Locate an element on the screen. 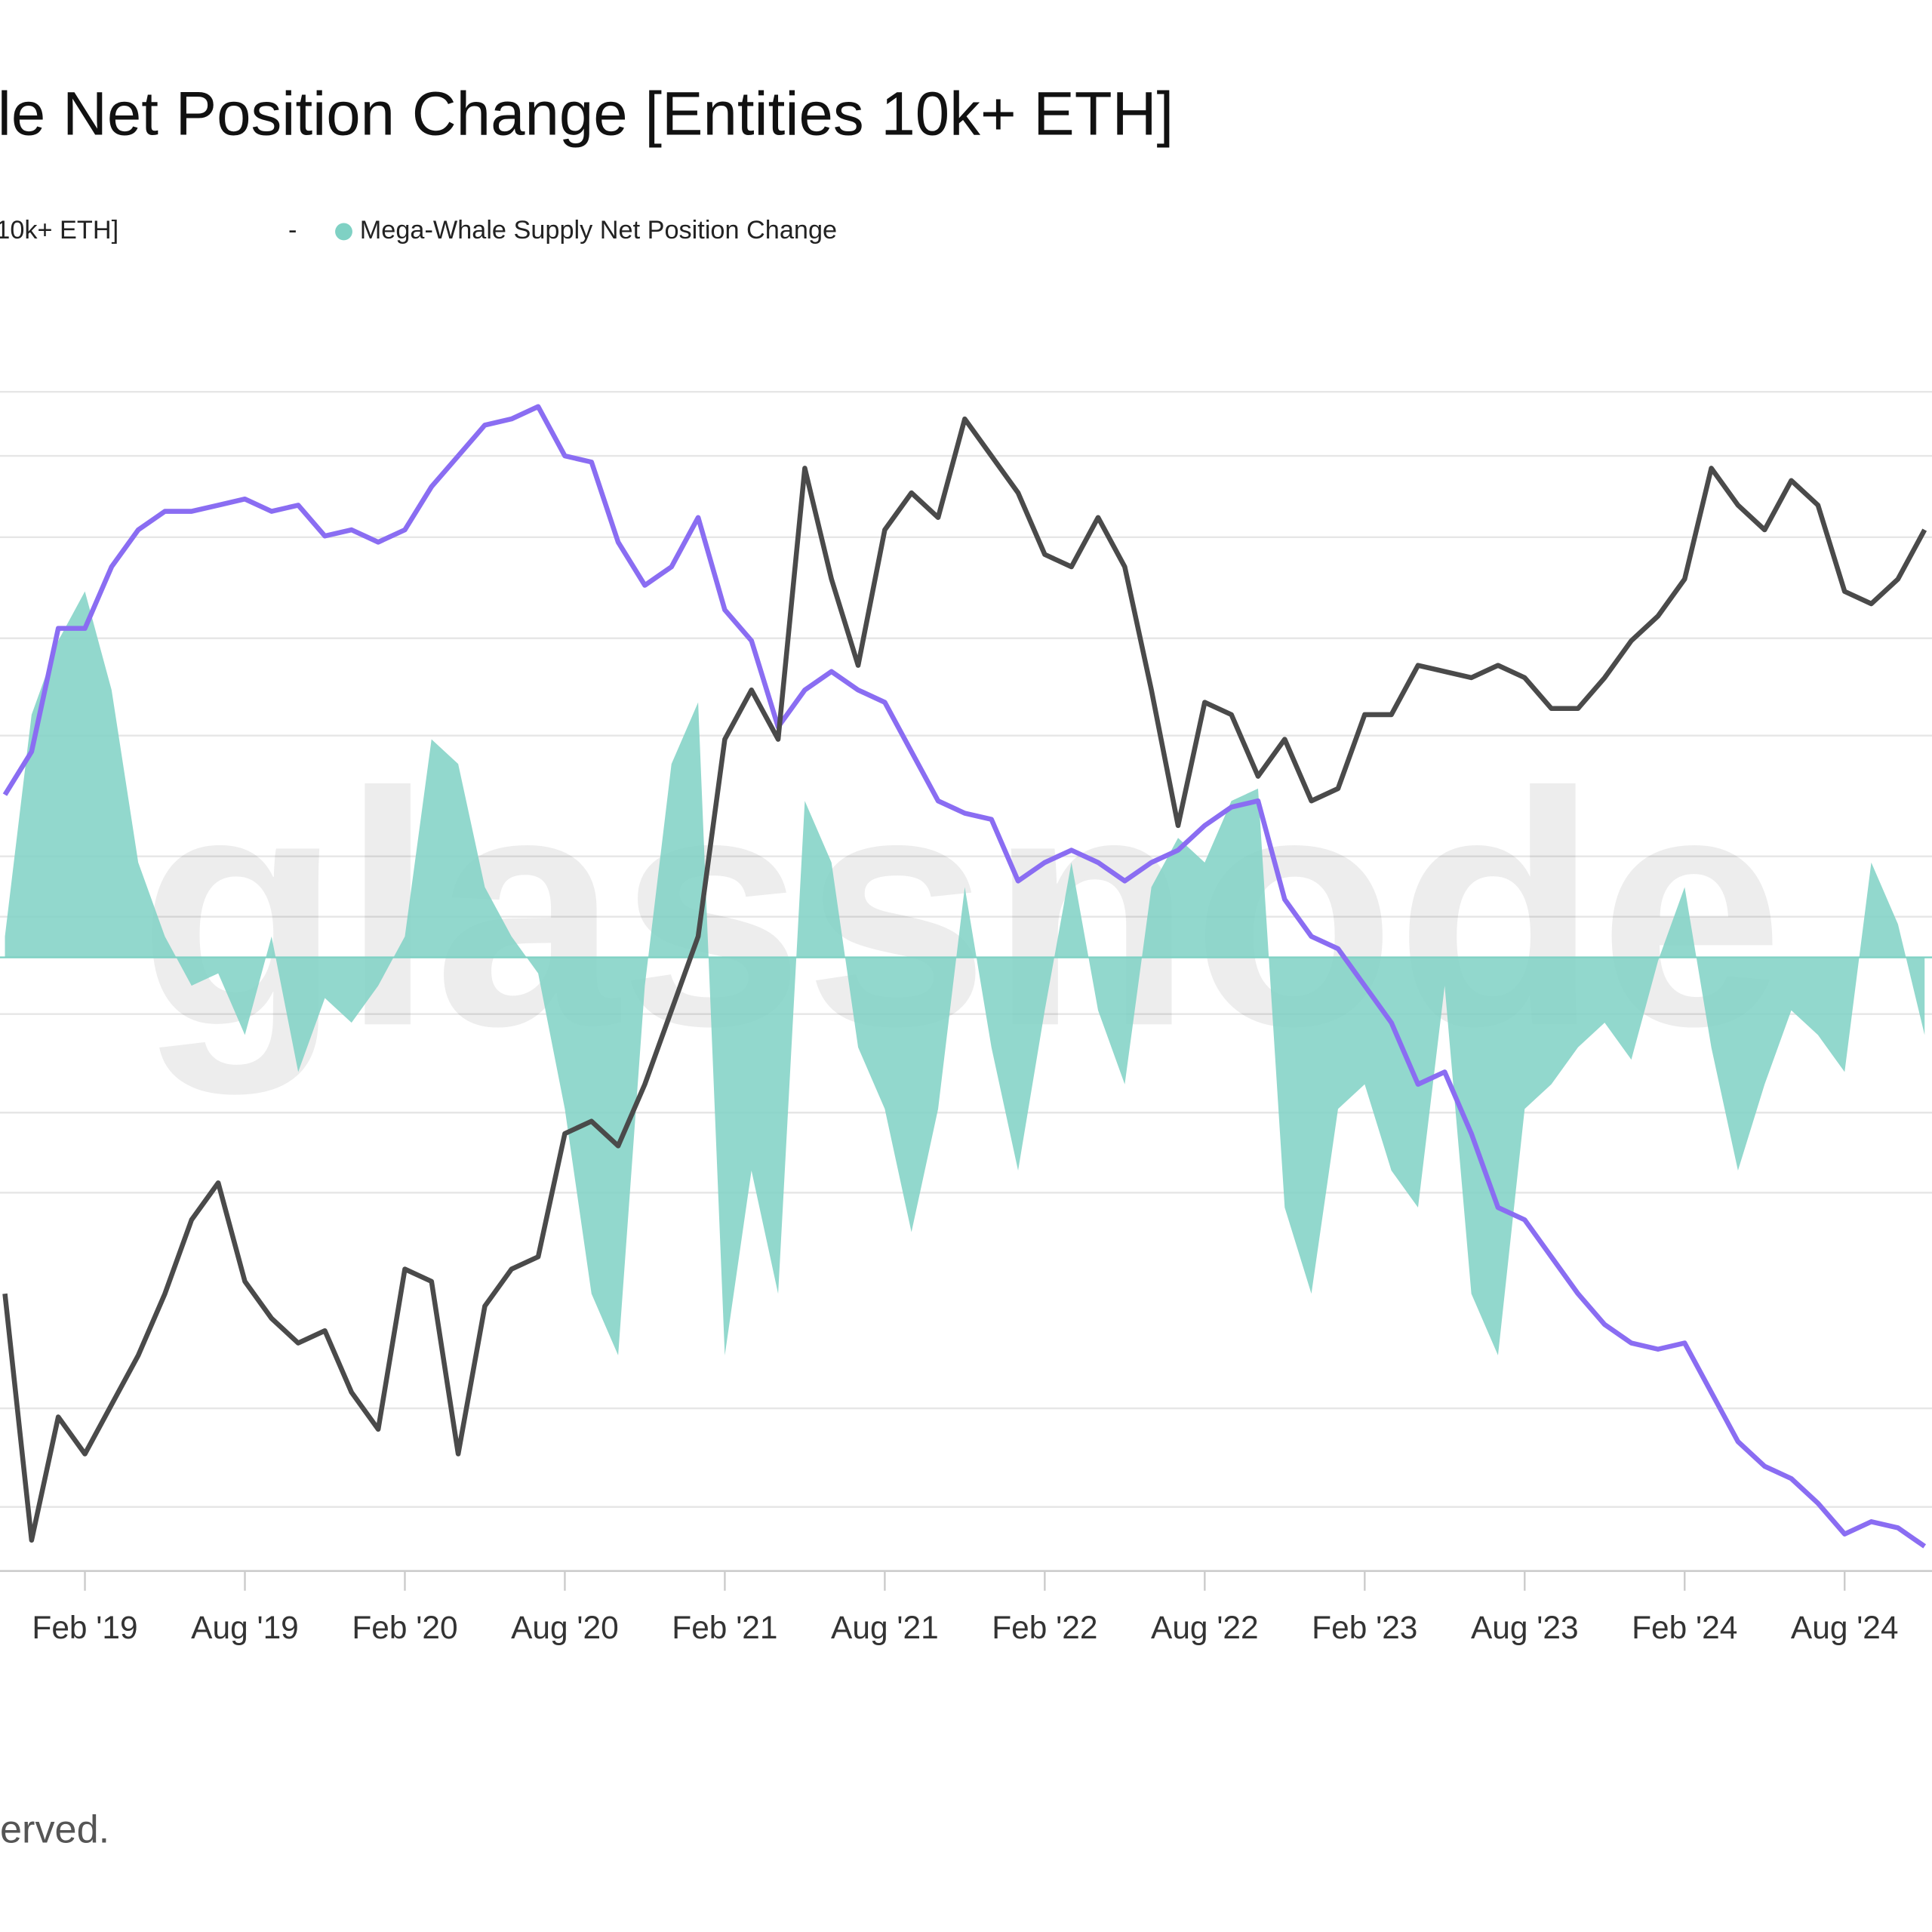 The height and width of the screenshot is (1932, 1932). legend-label: ntities [10k+ ETH] is located at coordinates (59, 230).